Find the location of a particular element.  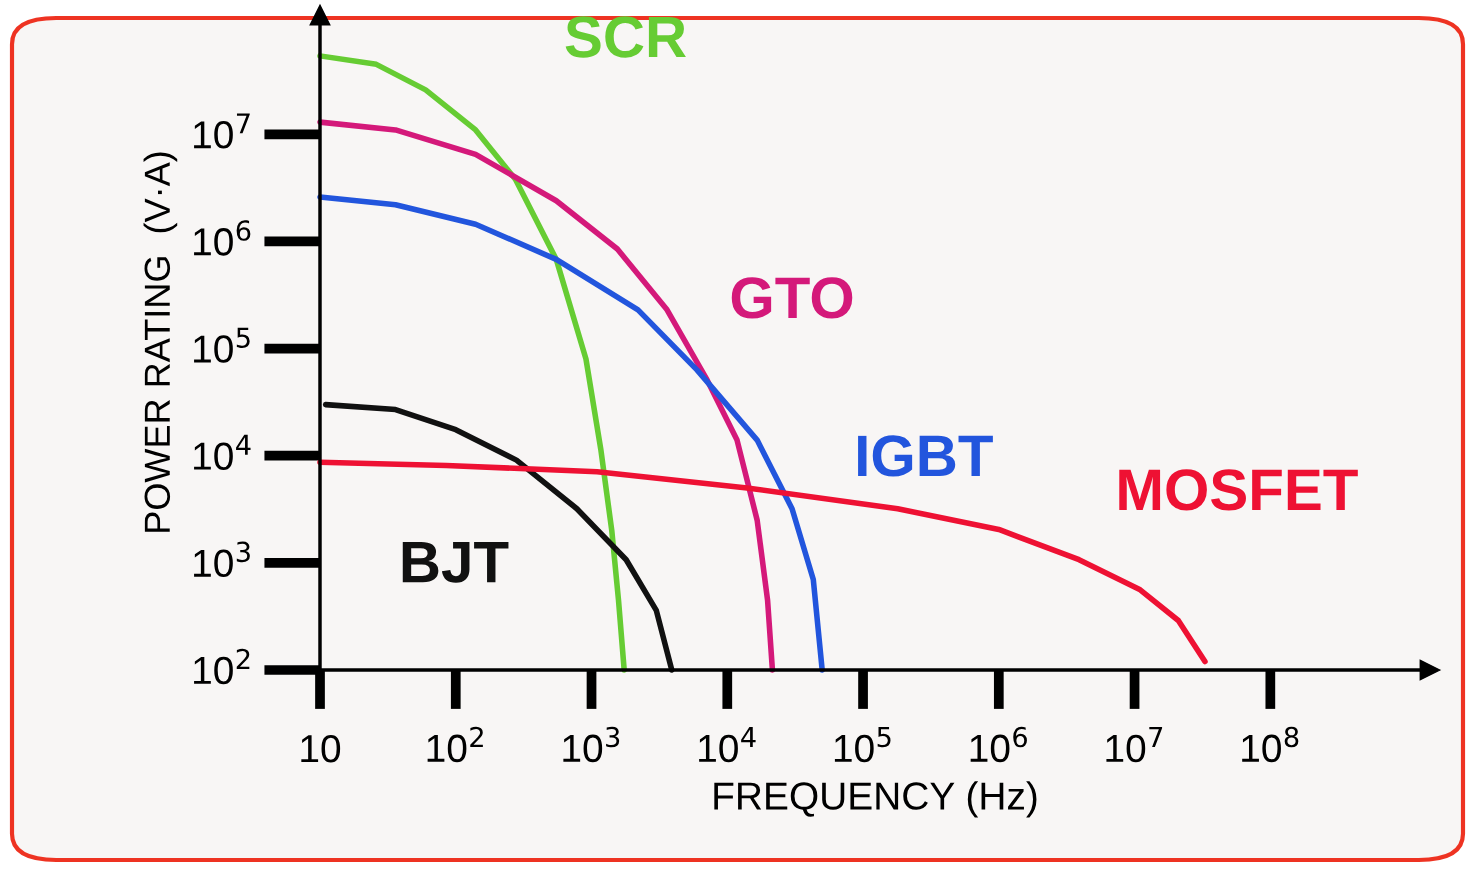

series-label: BJT is located at coordinates (455, 562).